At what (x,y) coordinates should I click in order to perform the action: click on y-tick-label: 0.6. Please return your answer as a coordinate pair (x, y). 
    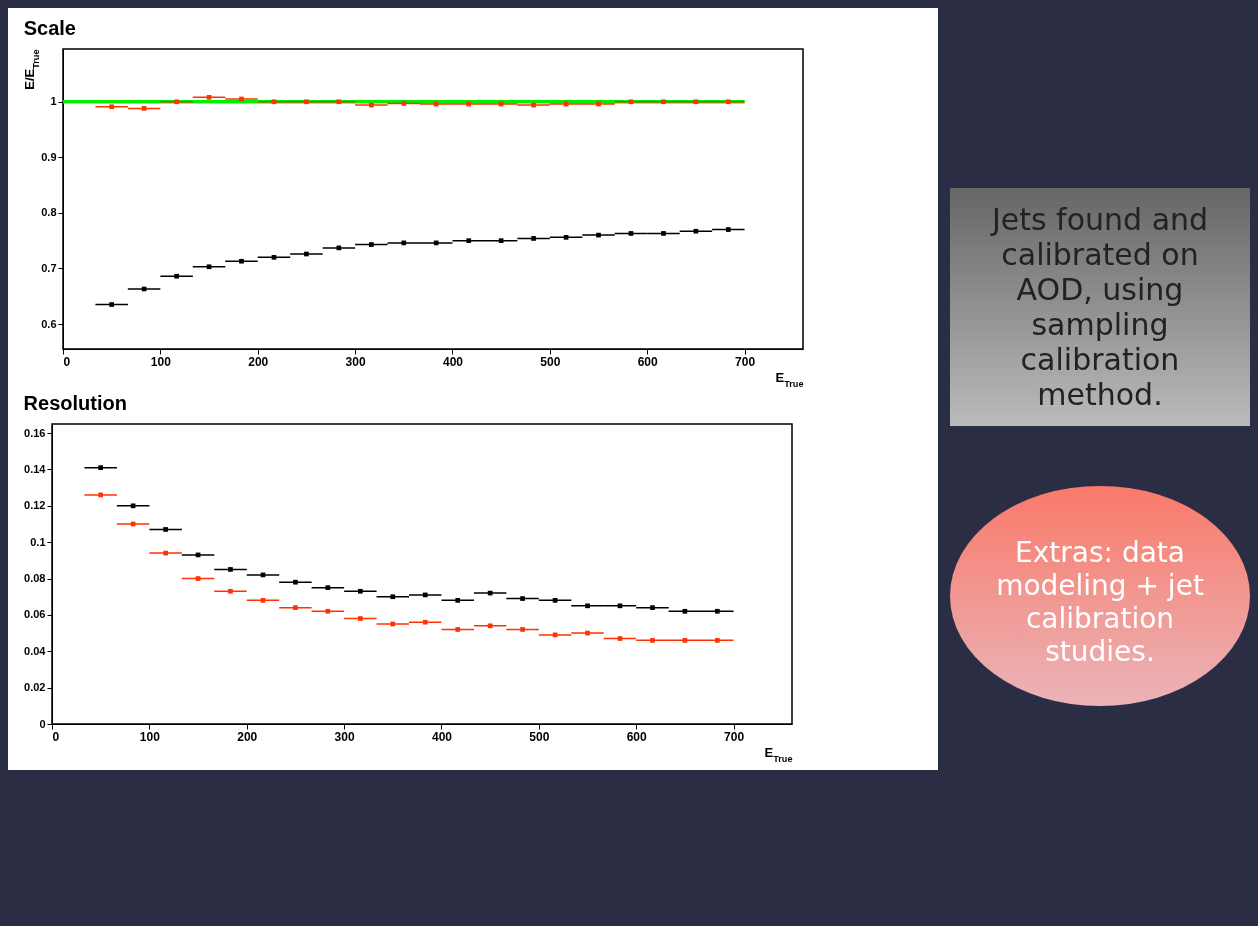
    Looking at the image, I should click on (49, 323).